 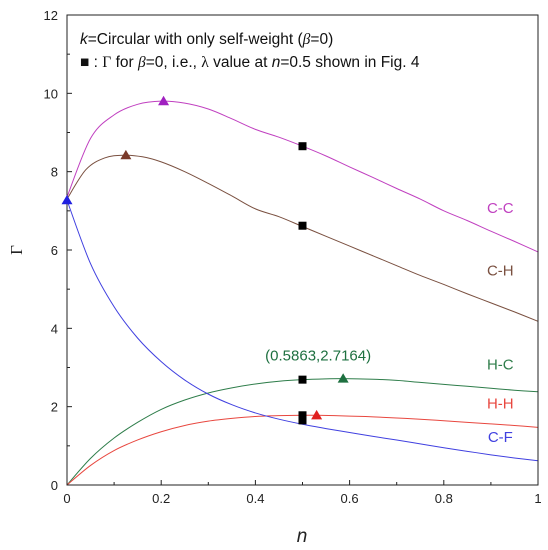 I want to click on max-marker-c-f, so click(x=67, y=199).